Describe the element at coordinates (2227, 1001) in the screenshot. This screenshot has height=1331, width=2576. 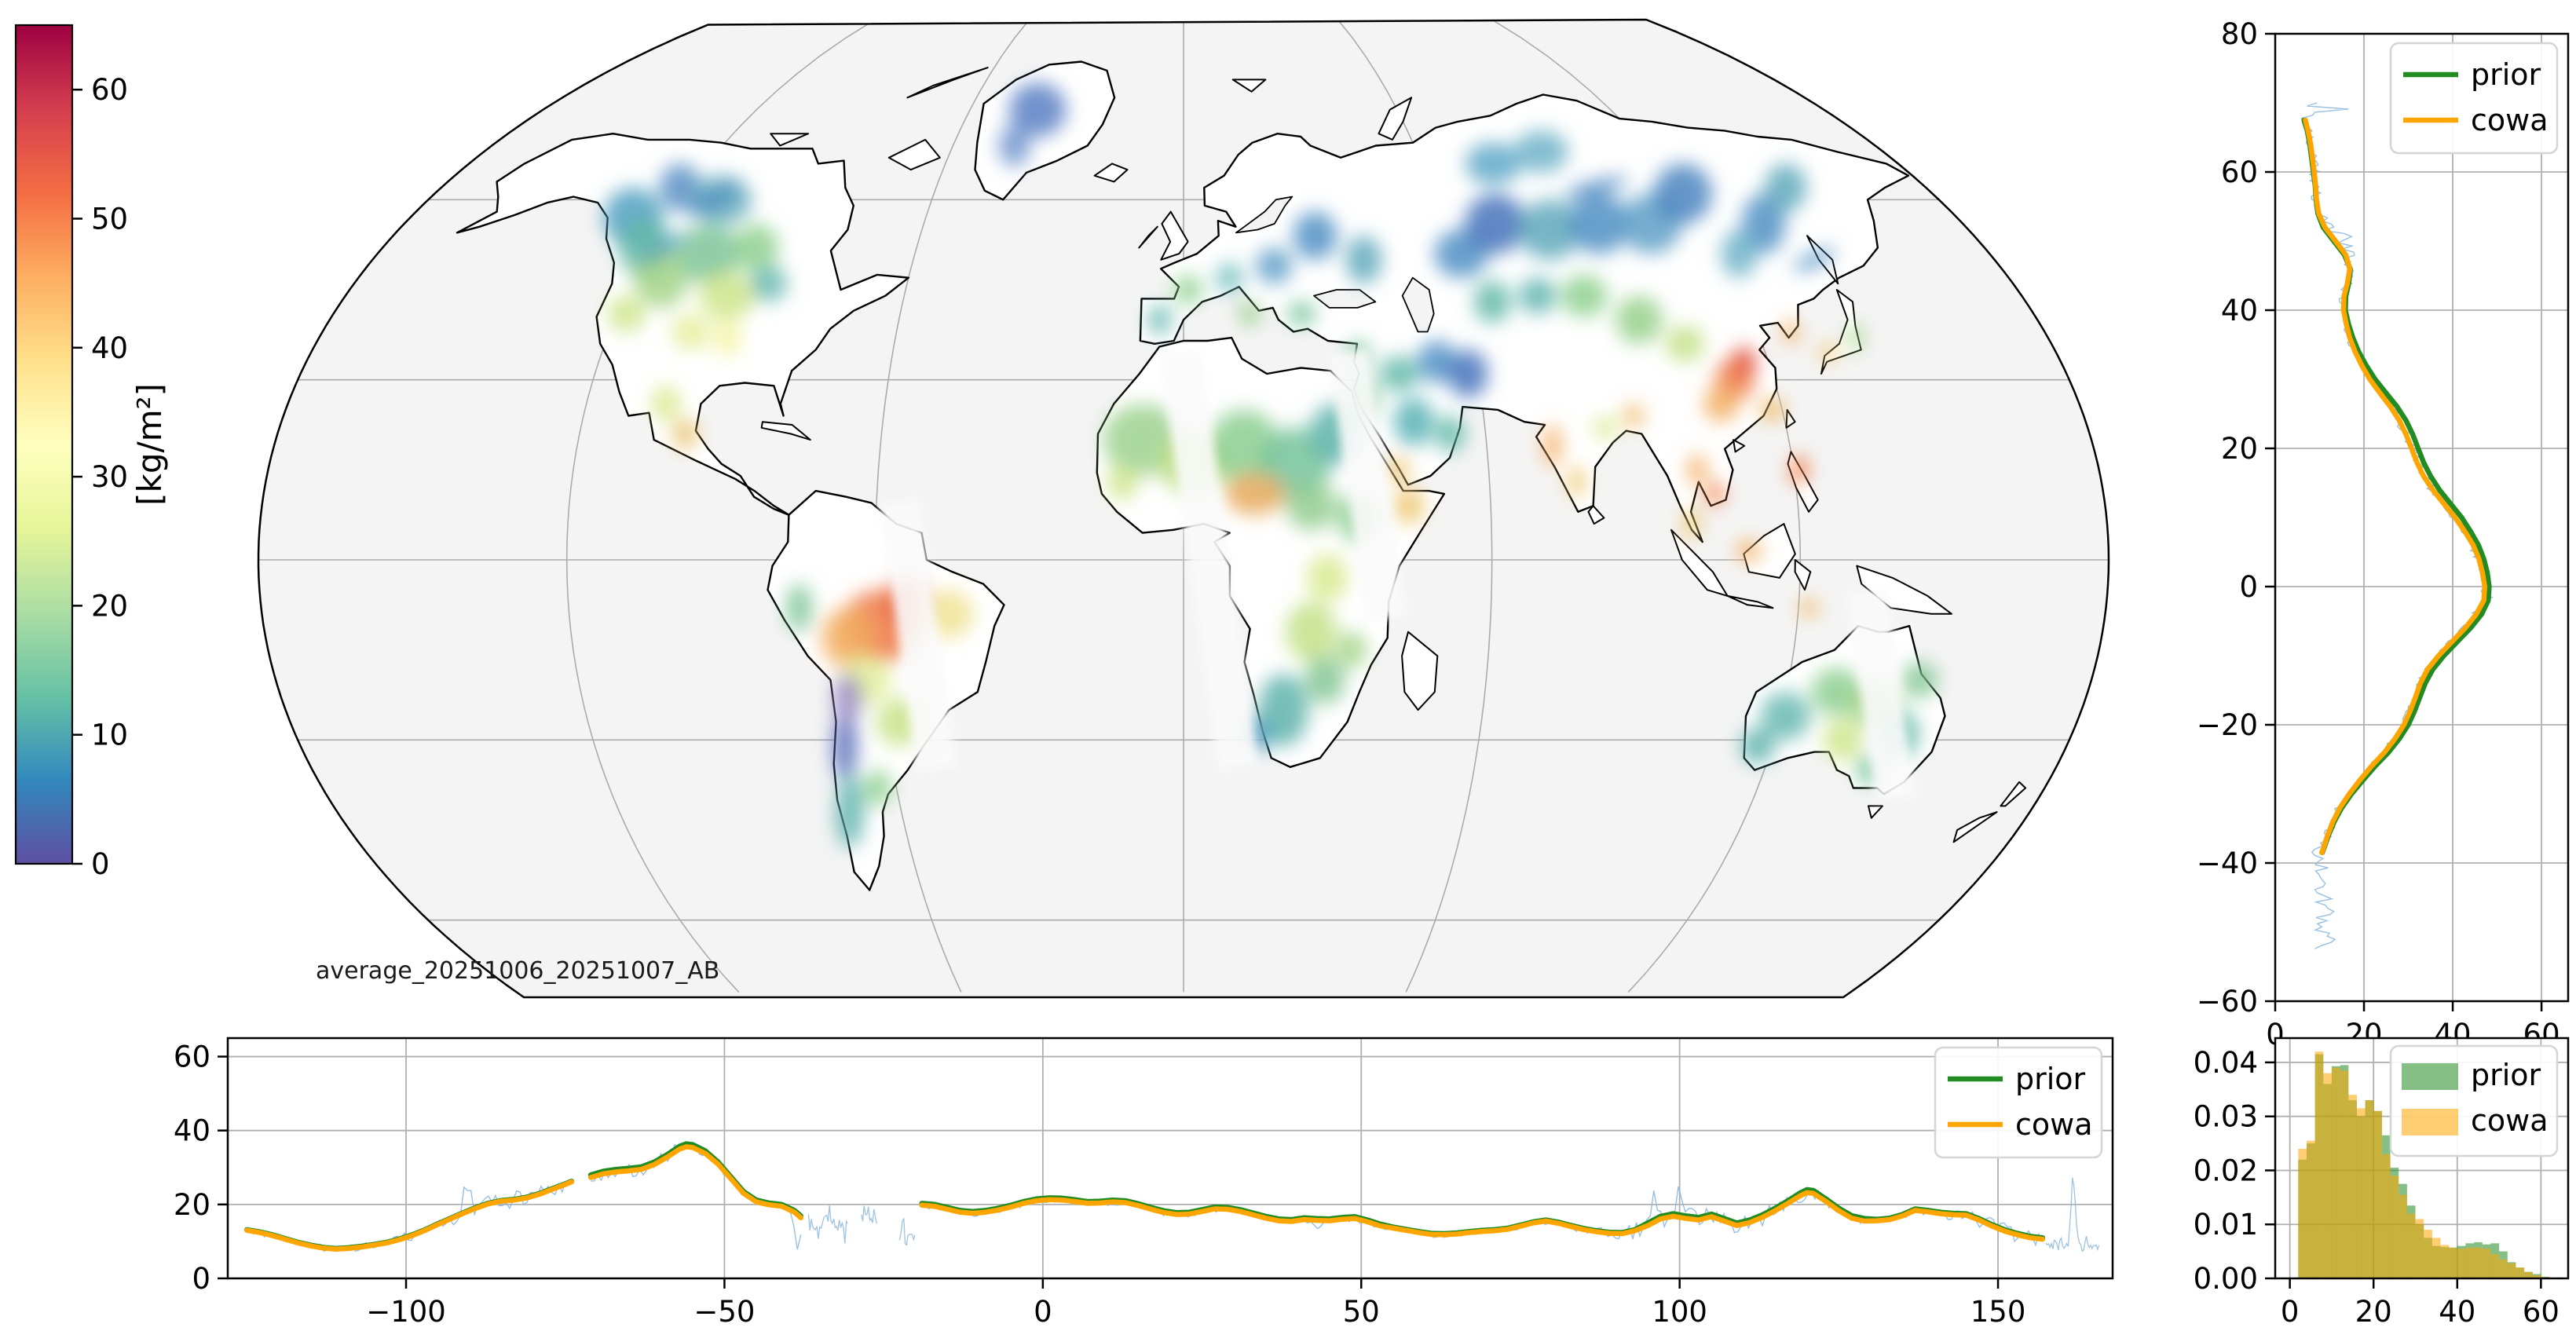
I see `y-tick-label: −60` at that location.